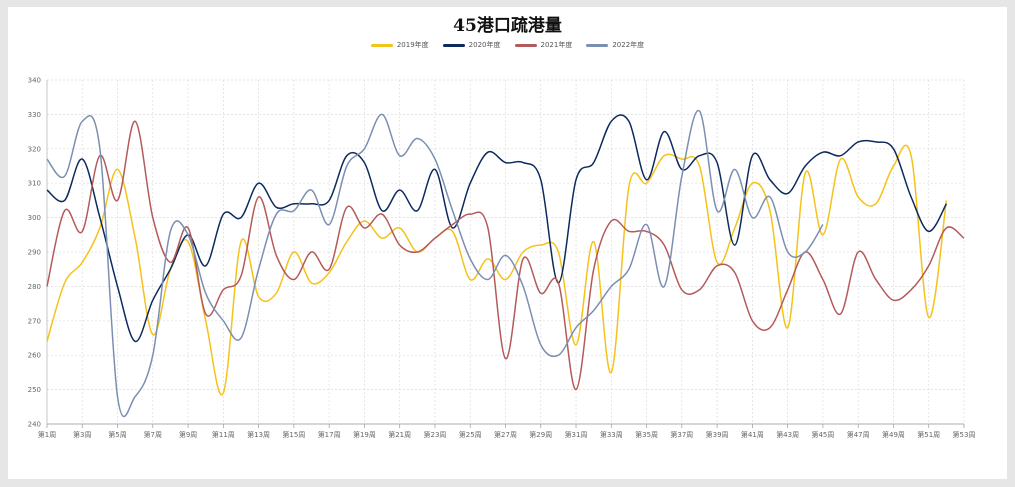  What do you see at coordinates (399, 434) in the screenshot?
I see `x-tick-label: 第21周` at bounding box center [399, 434].